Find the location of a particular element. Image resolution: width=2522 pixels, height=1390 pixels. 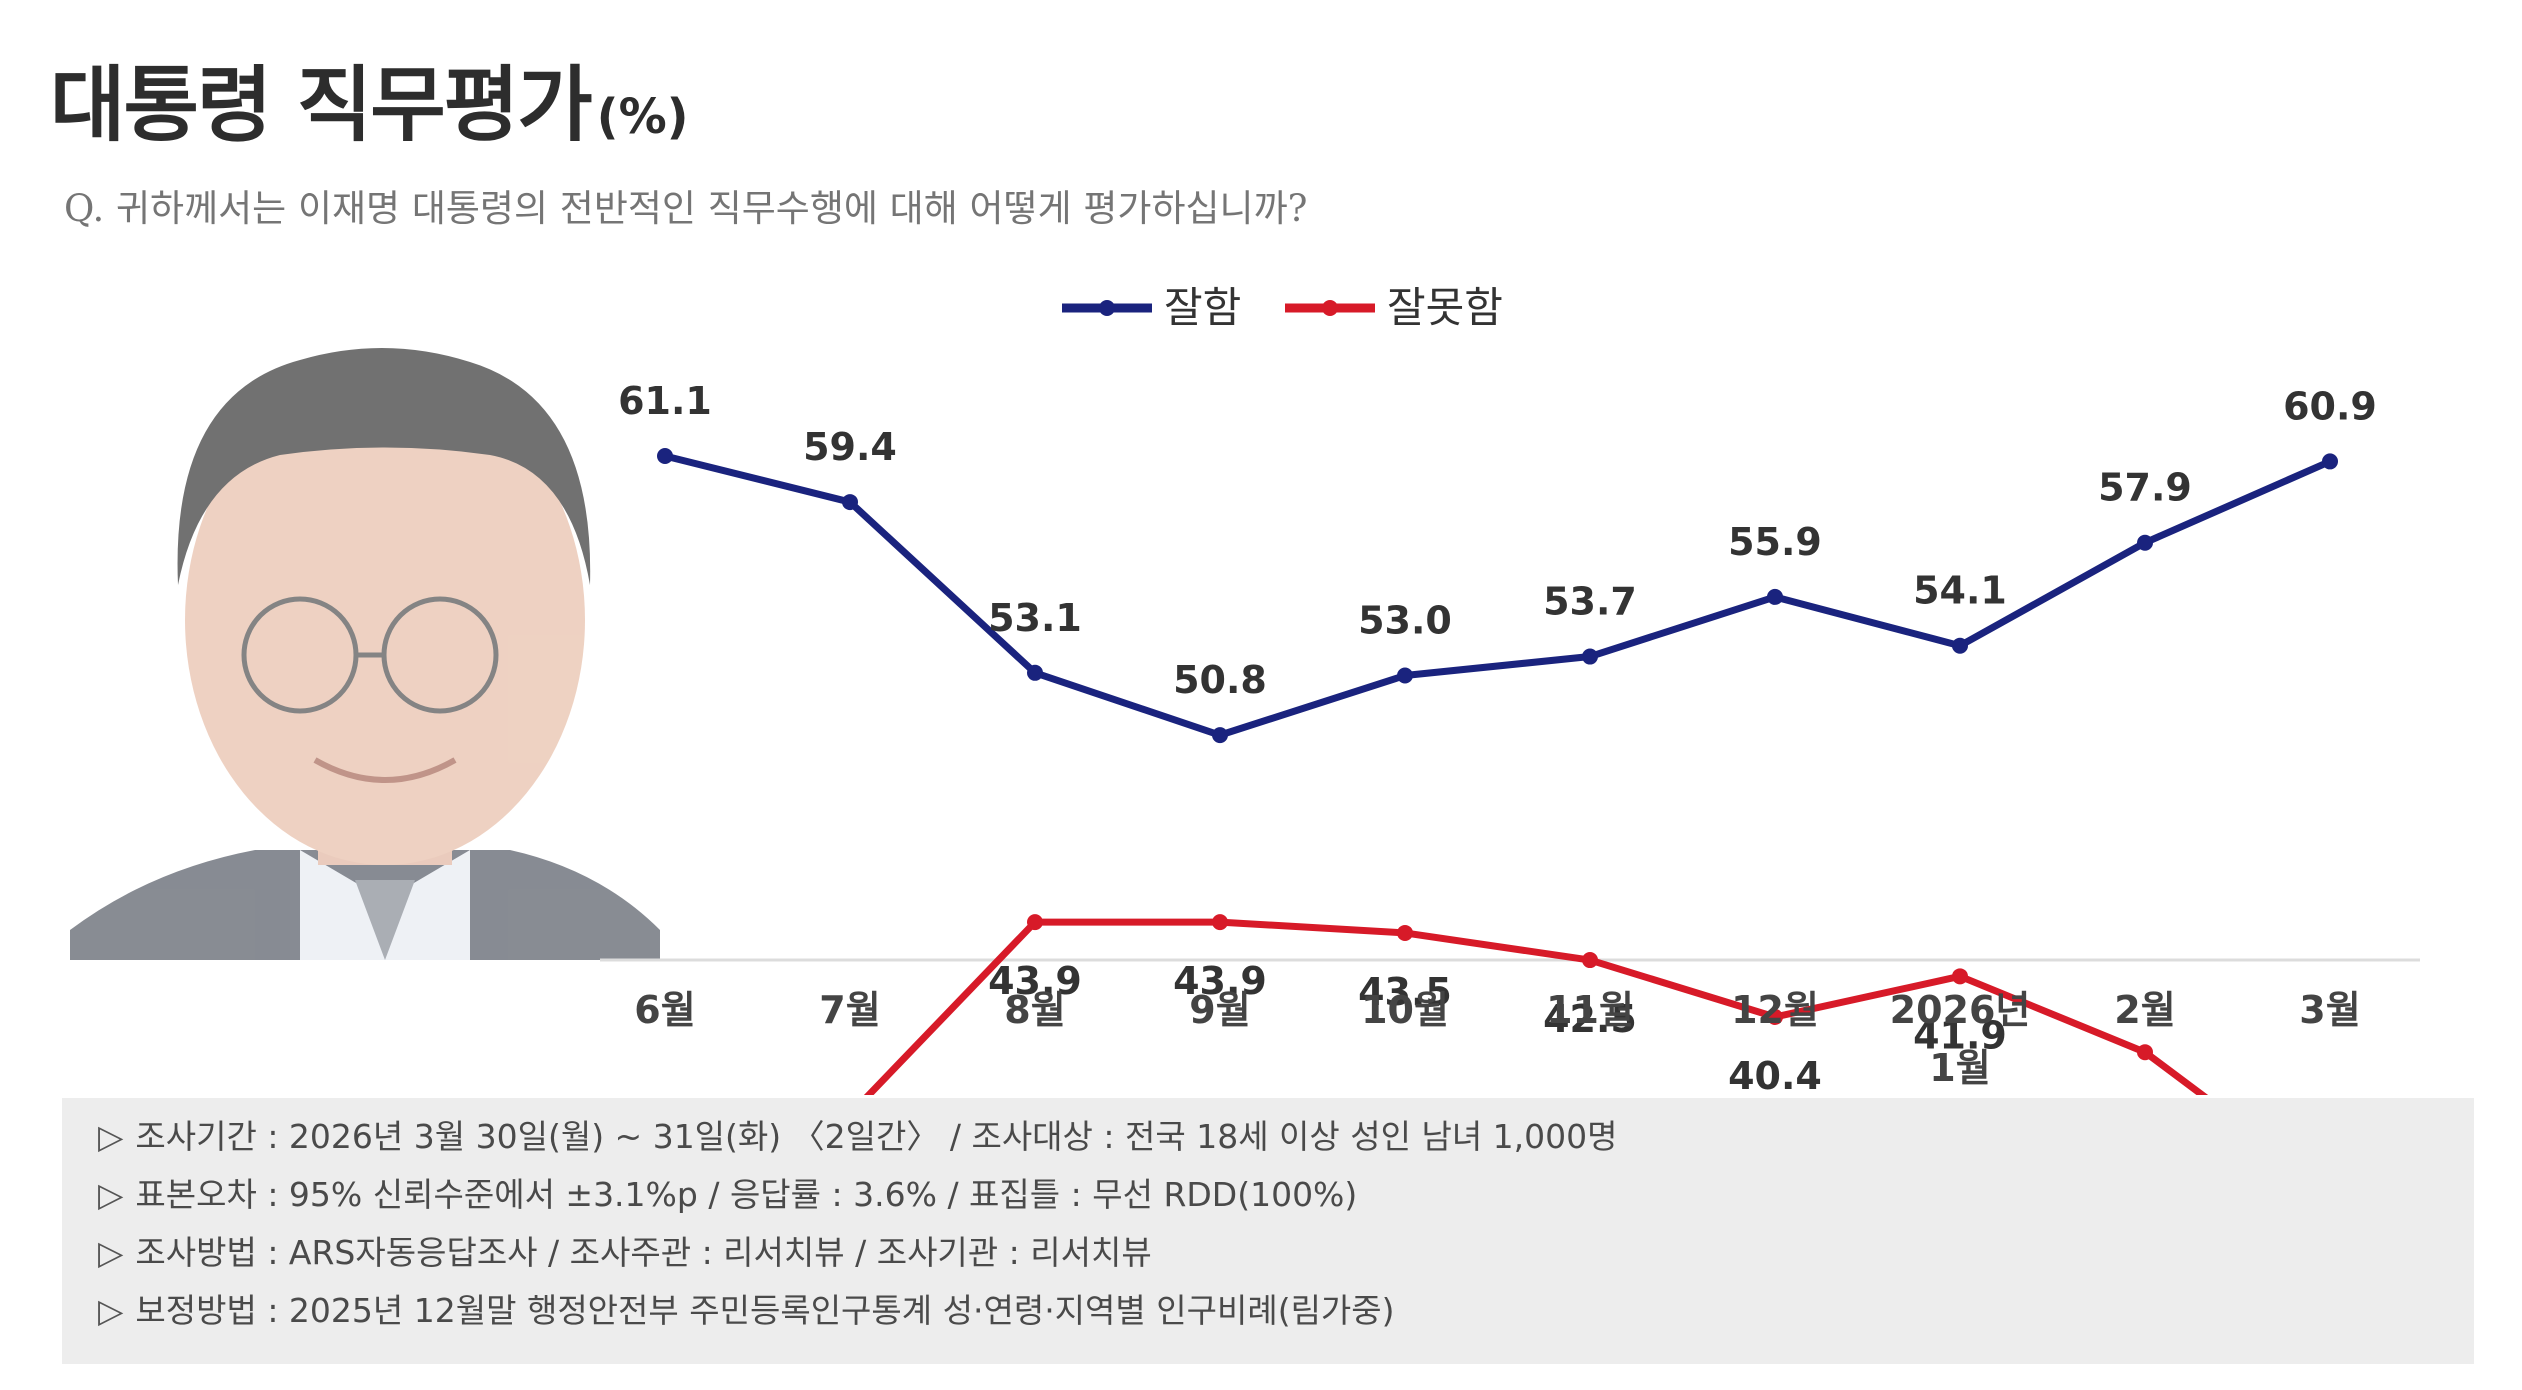

x-tick-label: 10월 is located at coordinates (1405, 1010).